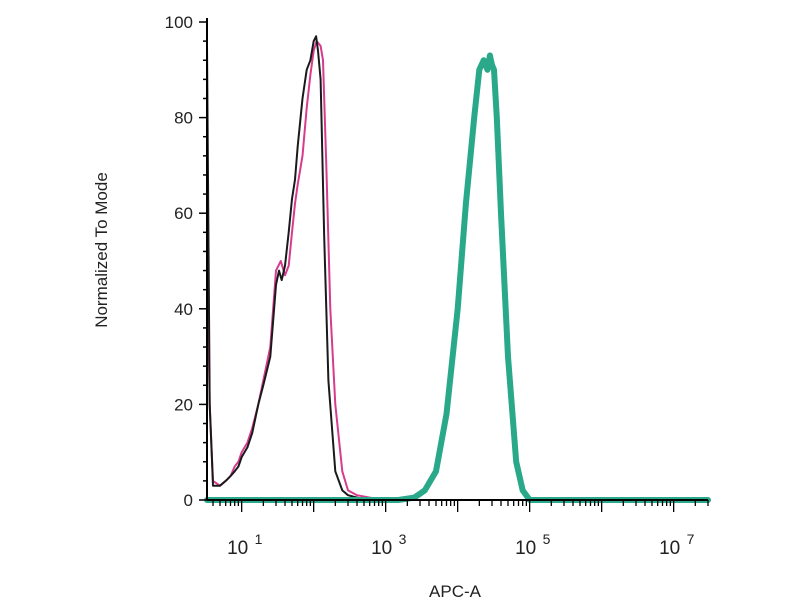 The width and height of the screenshot is (800, 605). What do you see at coordinates (188, 500) in the screenshot?
I see `y-tick-label: 0` at bounding box center [188, 500].